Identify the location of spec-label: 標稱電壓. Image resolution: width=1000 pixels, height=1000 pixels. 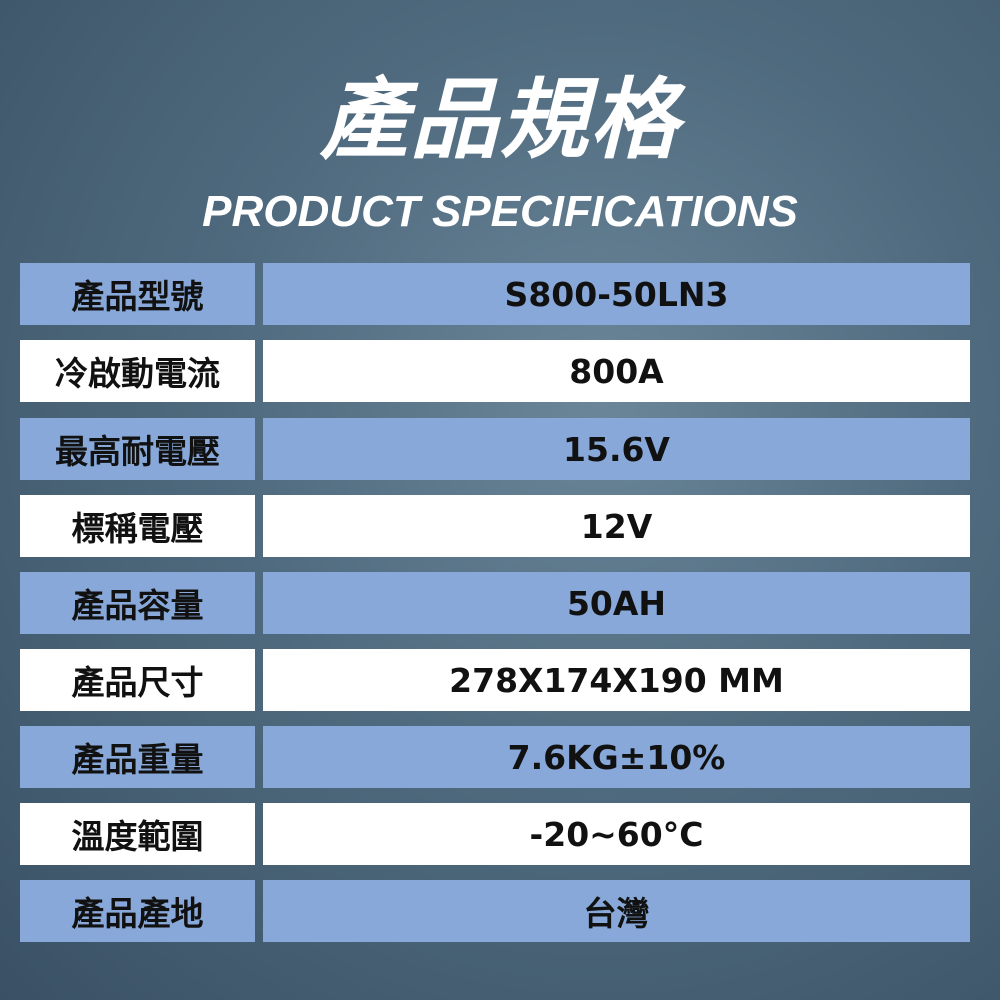
(137, 526).